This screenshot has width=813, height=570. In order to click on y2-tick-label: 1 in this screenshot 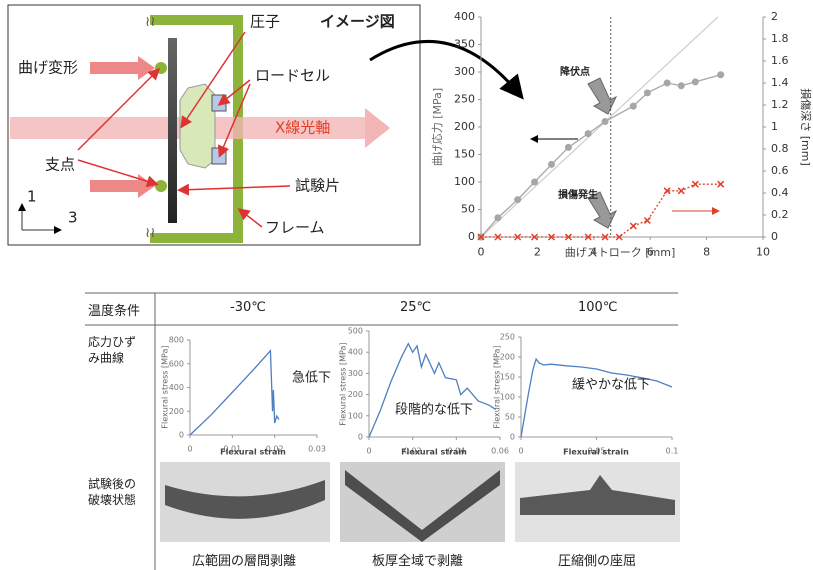, I will do `click(774, 126)`.